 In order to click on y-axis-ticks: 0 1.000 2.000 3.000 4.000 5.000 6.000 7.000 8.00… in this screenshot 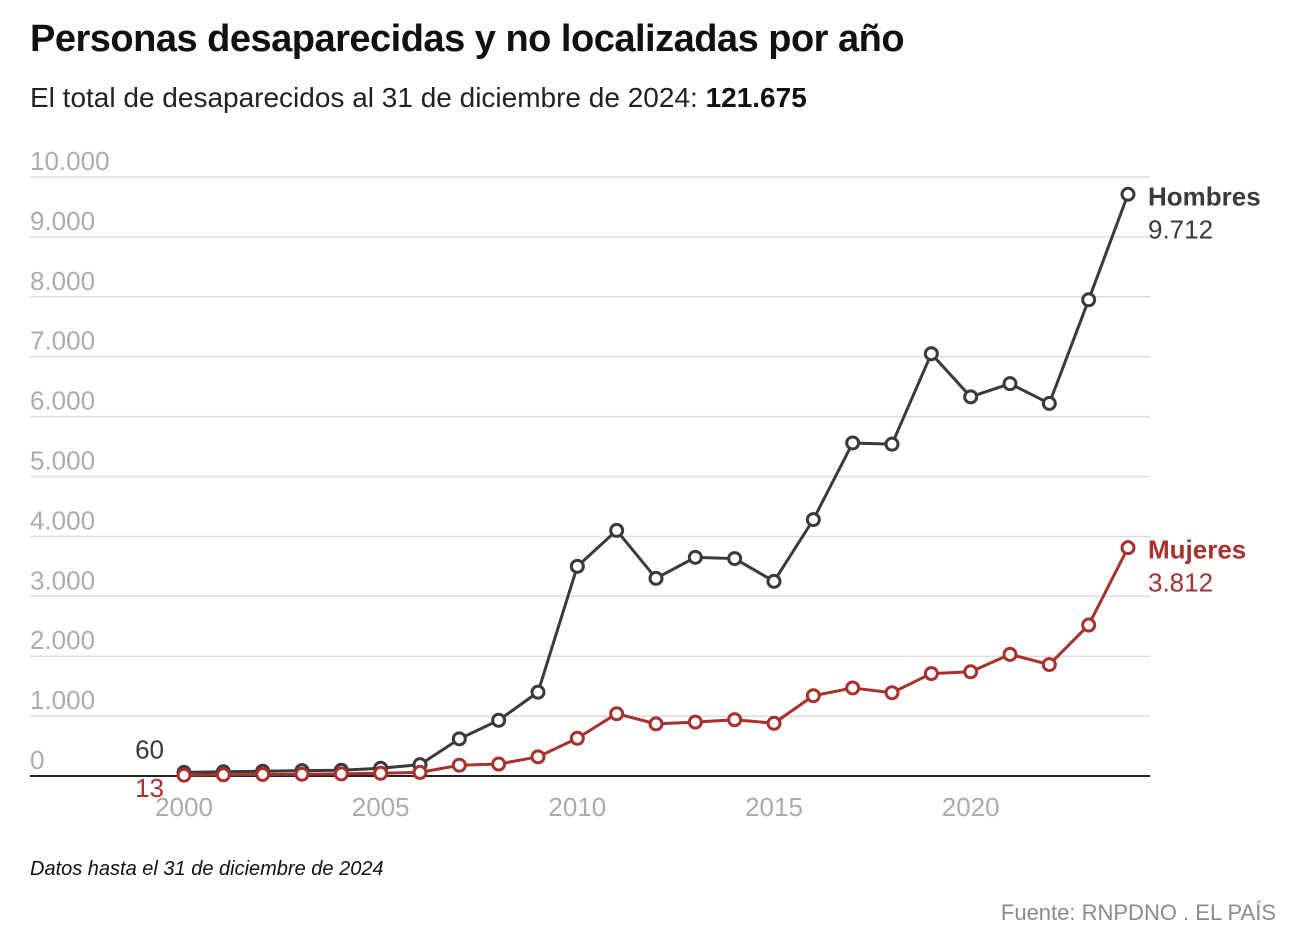, I will do `click(70, 460)`.